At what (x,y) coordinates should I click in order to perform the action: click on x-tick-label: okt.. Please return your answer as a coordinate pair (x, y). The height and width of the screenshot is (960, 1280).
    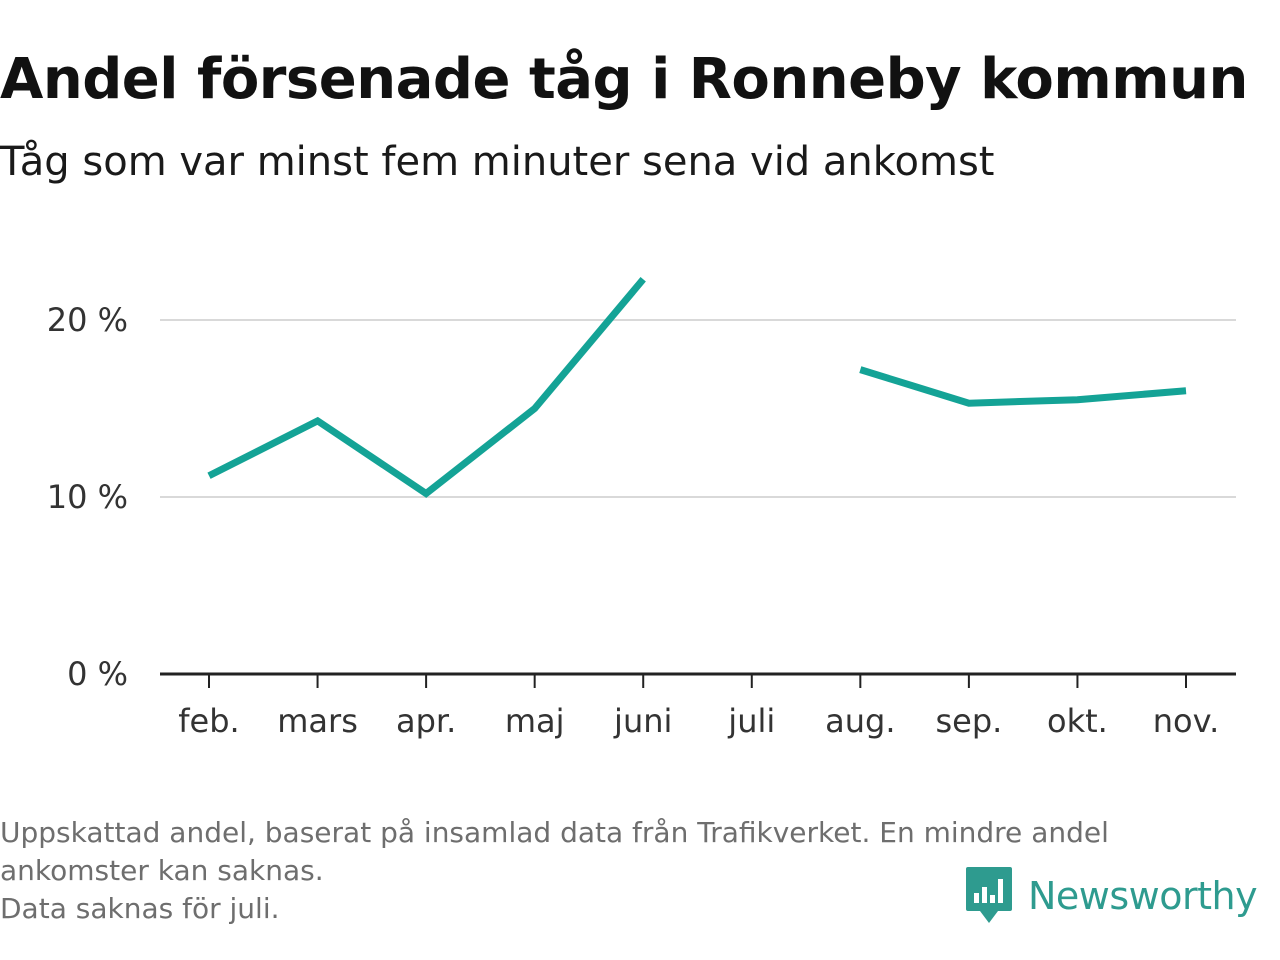
    Looking at the image, I should click on (1077, 721).